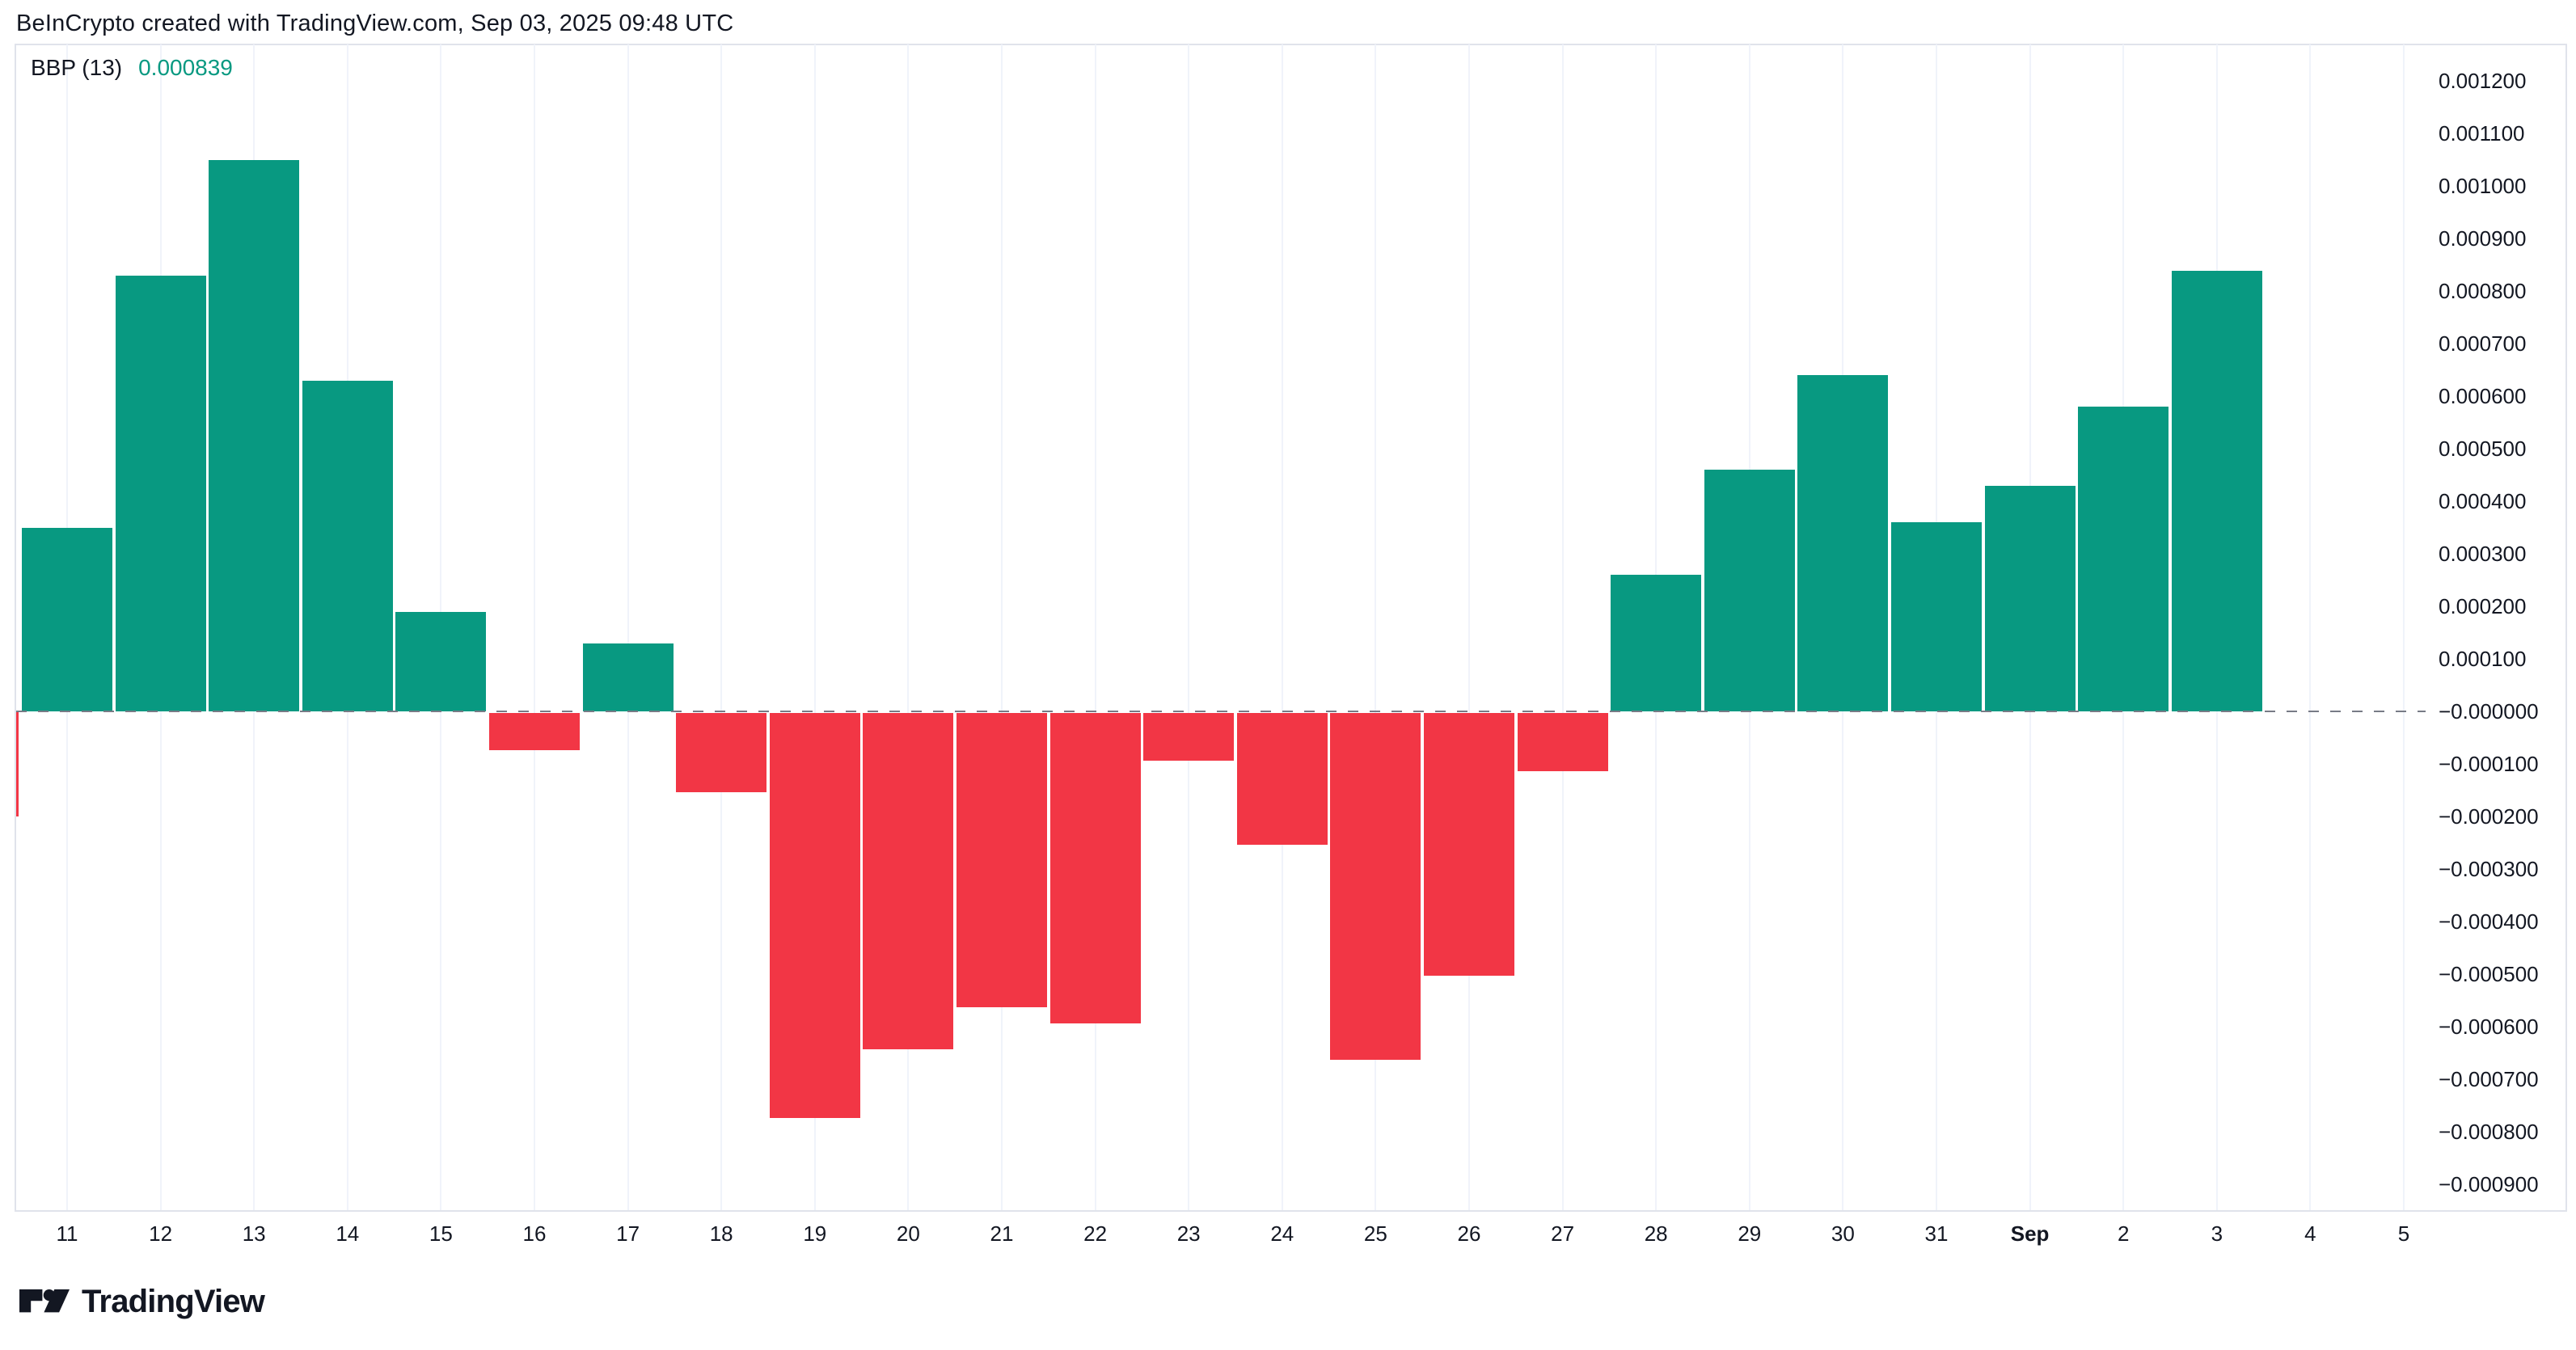  Describe the element at coordinates (2482, 133) in the screenshot. I see `price-axis-label: 0.001100` at that location.